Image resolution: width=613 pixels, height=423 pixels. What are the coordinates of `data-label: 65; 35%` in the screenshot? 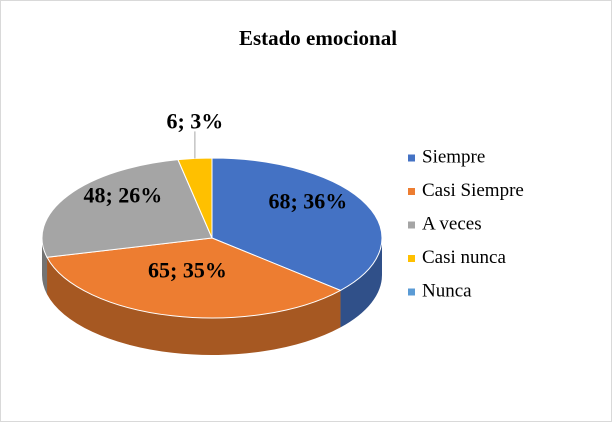 It's located at (187, 269).